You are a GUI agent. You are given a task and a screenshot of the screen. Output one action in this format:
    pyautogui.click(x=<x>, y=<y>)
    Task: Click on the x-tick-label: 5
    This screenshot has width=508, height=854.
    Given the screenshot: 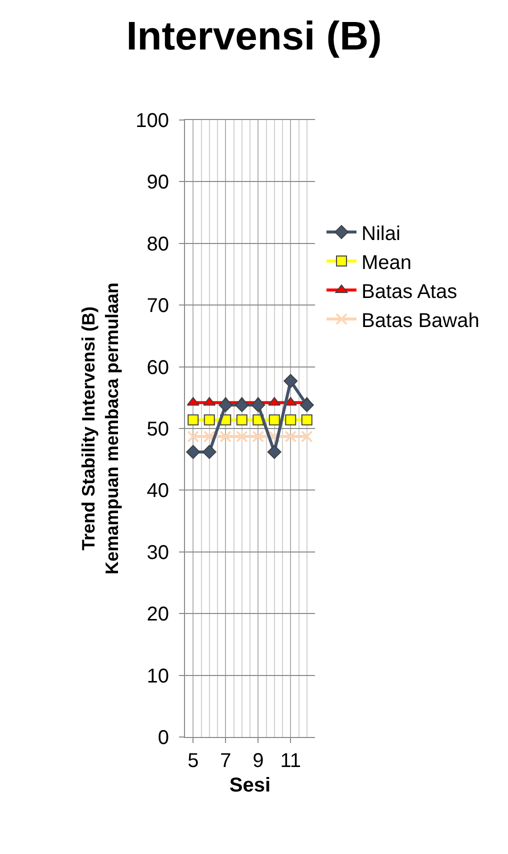 What is the action you would take?
    pyautogui.click(x=193, y=761)
    